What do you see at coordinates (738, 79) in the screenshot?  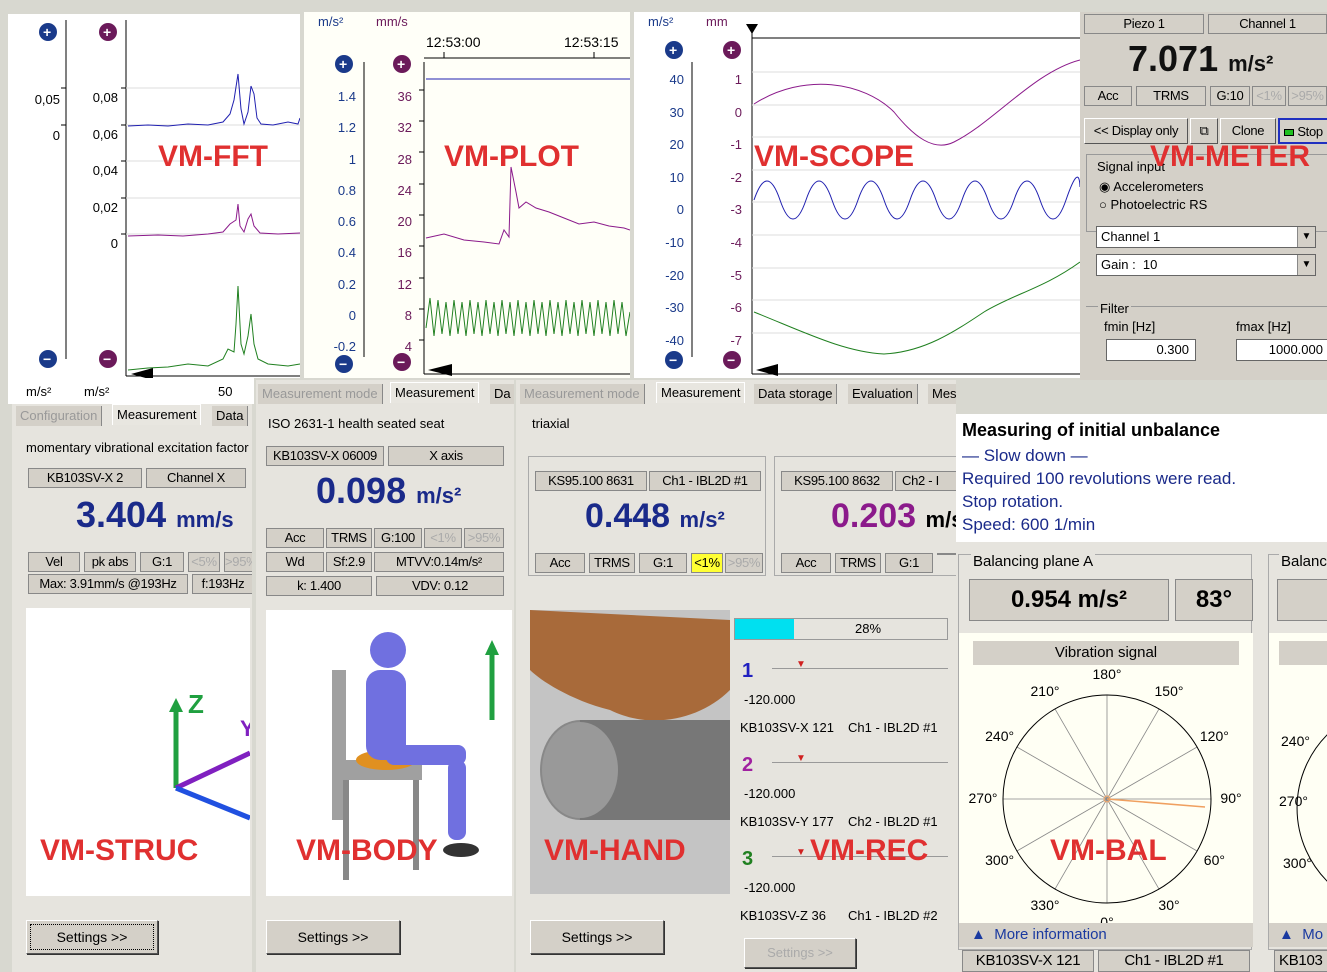 I see `tick: 1` at bounding box center [738, 79].